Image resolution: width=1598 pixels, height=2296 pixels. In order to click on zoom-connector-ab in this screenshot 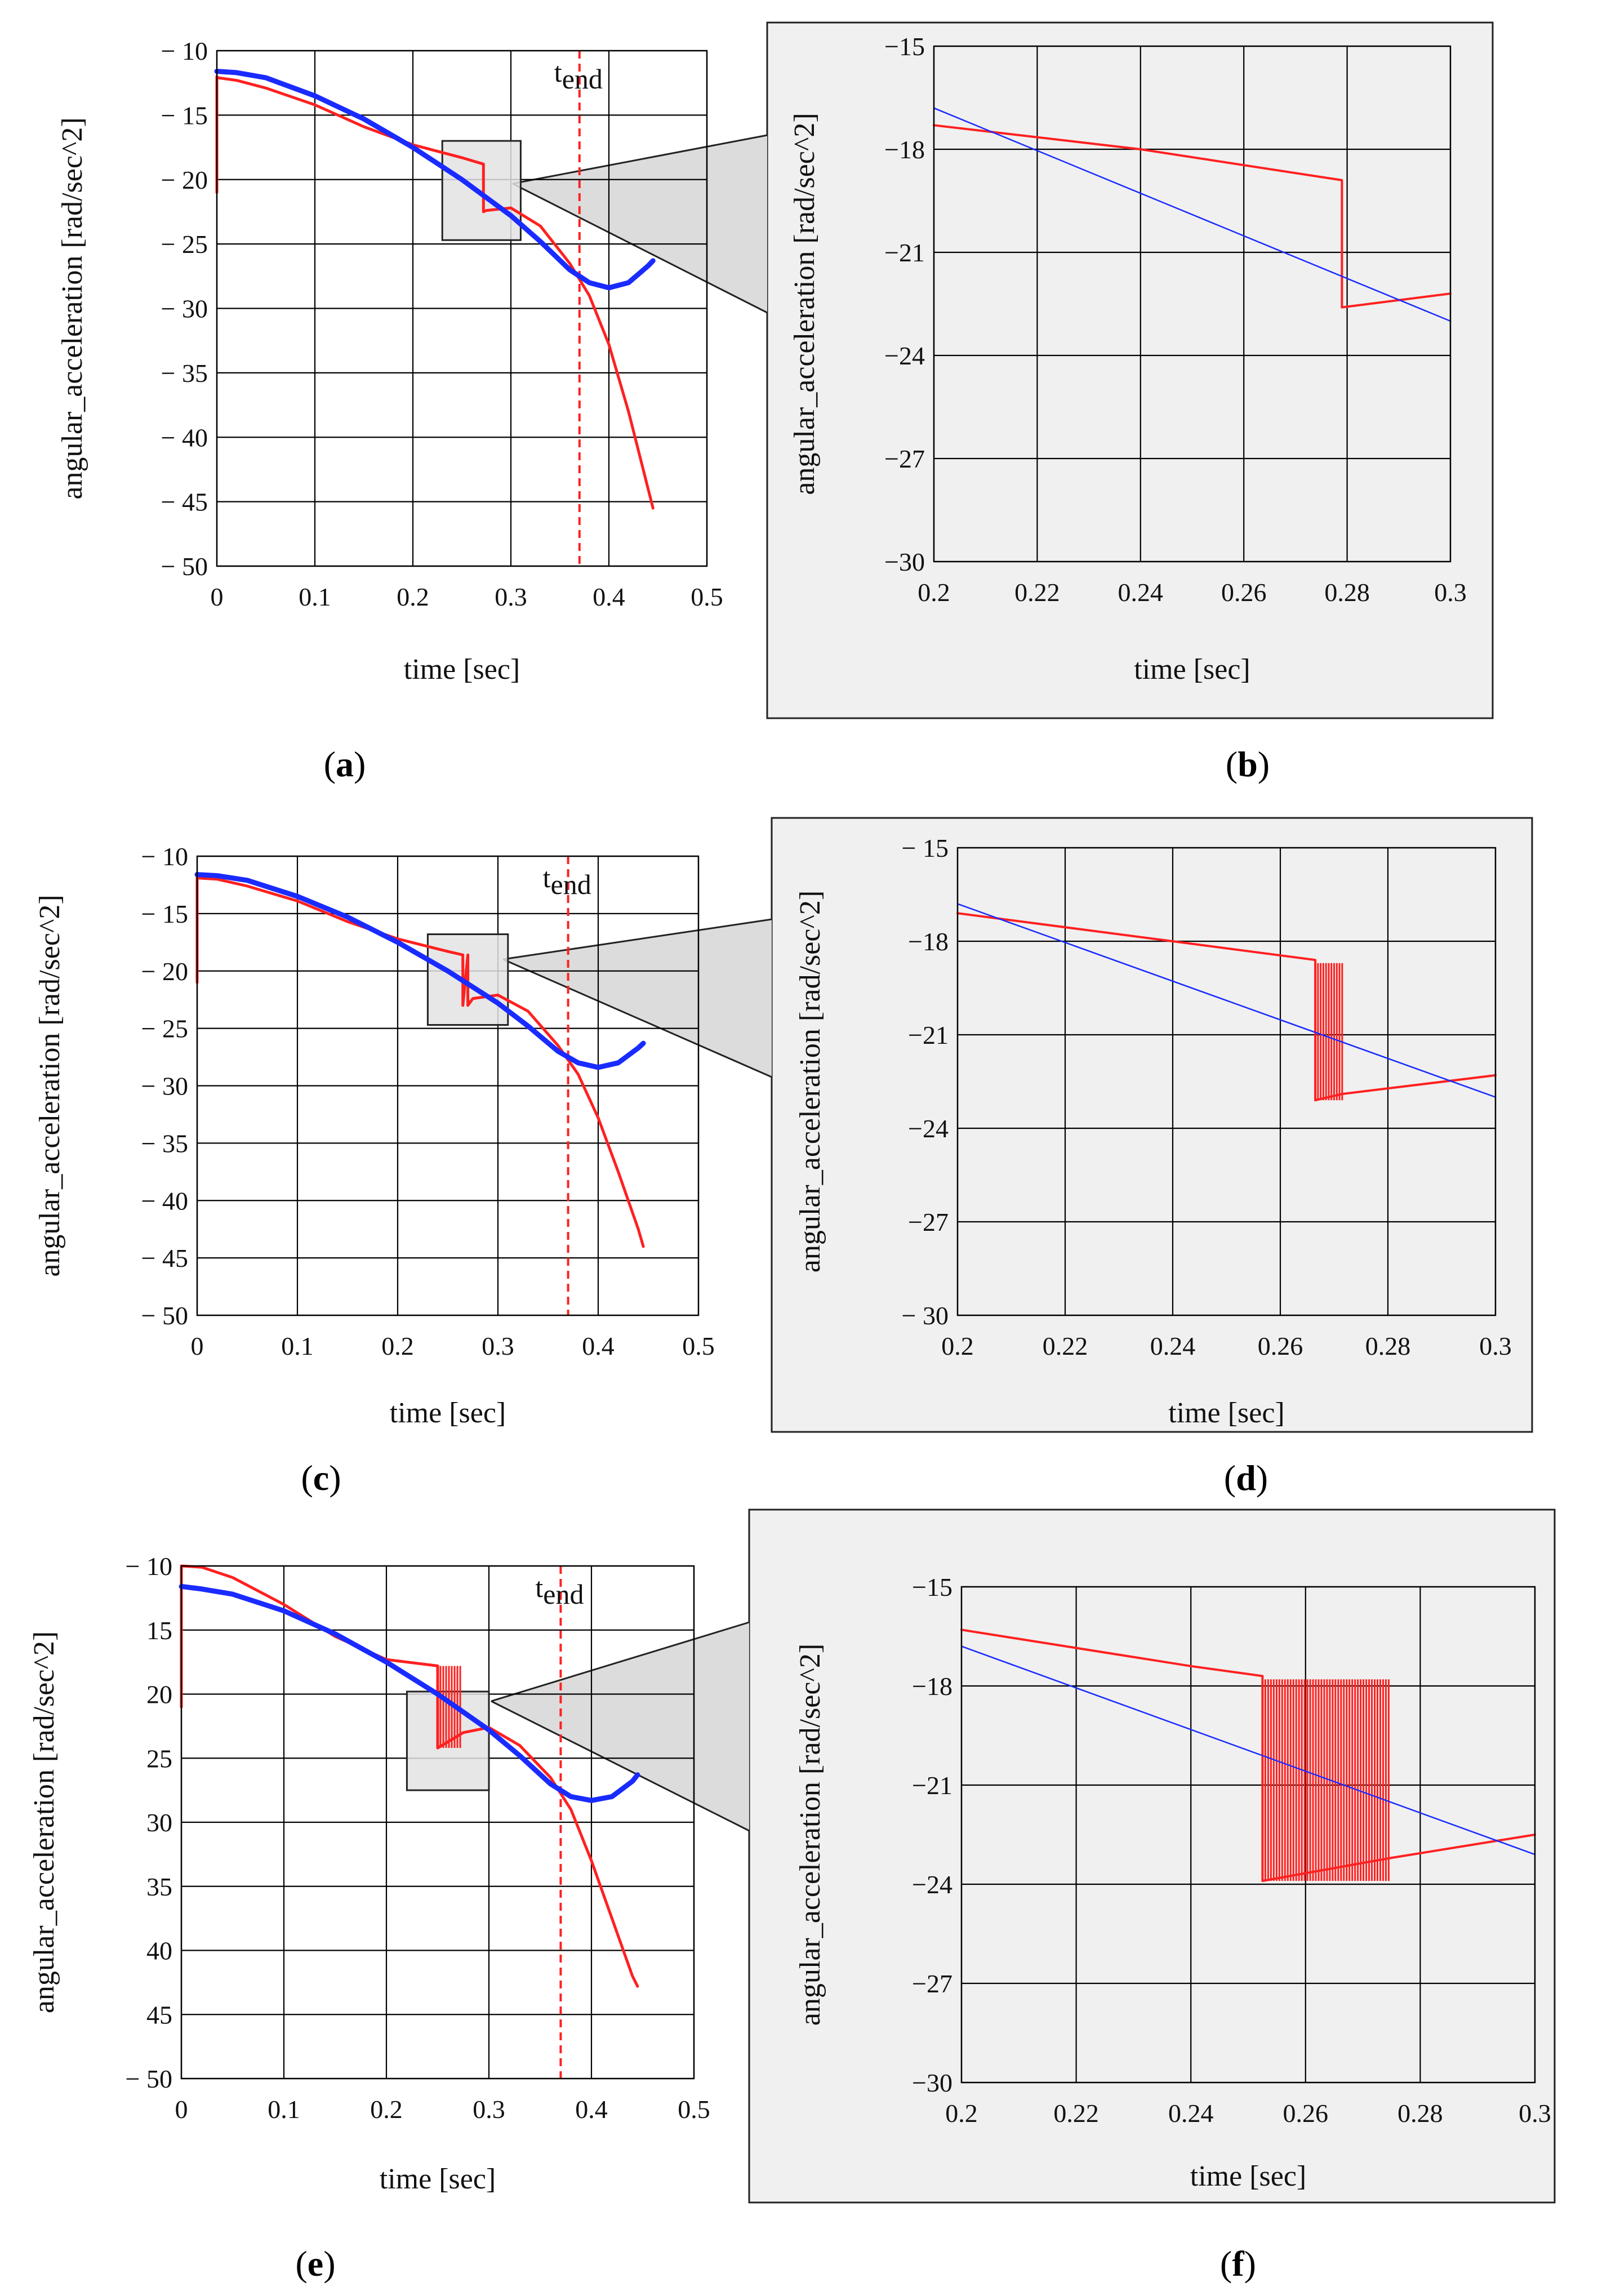, I will do `click(640, 224)`.